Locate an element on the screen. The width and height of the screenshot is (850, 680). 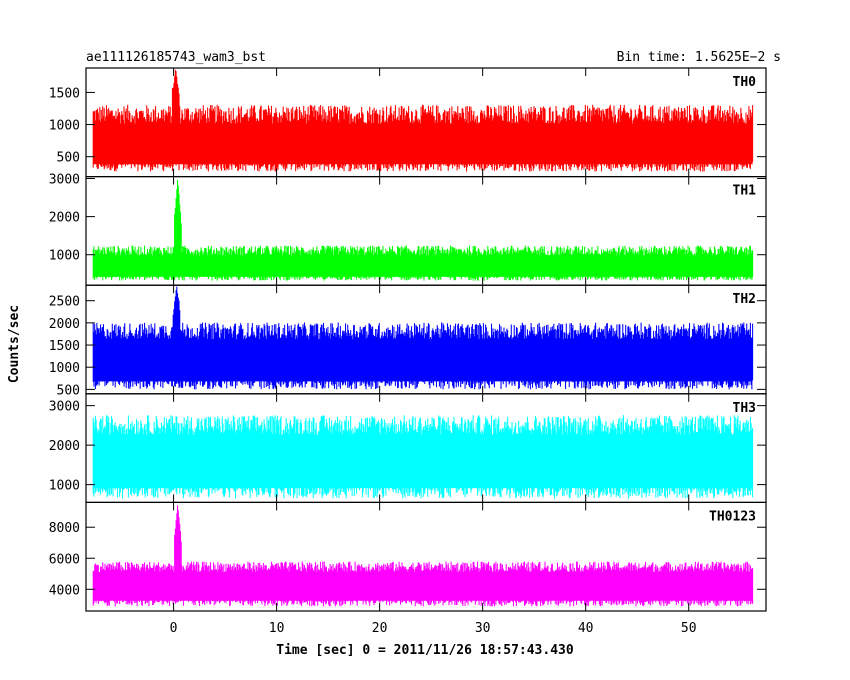
x-tick-label: 20 is located at coordinates (380, 628).